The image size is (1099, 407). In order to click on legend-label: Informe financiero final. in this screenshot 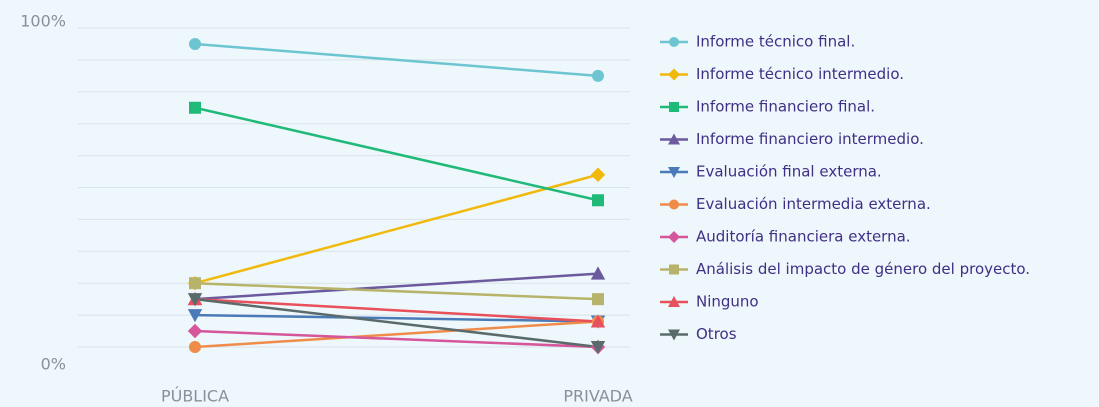, I will do `click(785, 107)`.